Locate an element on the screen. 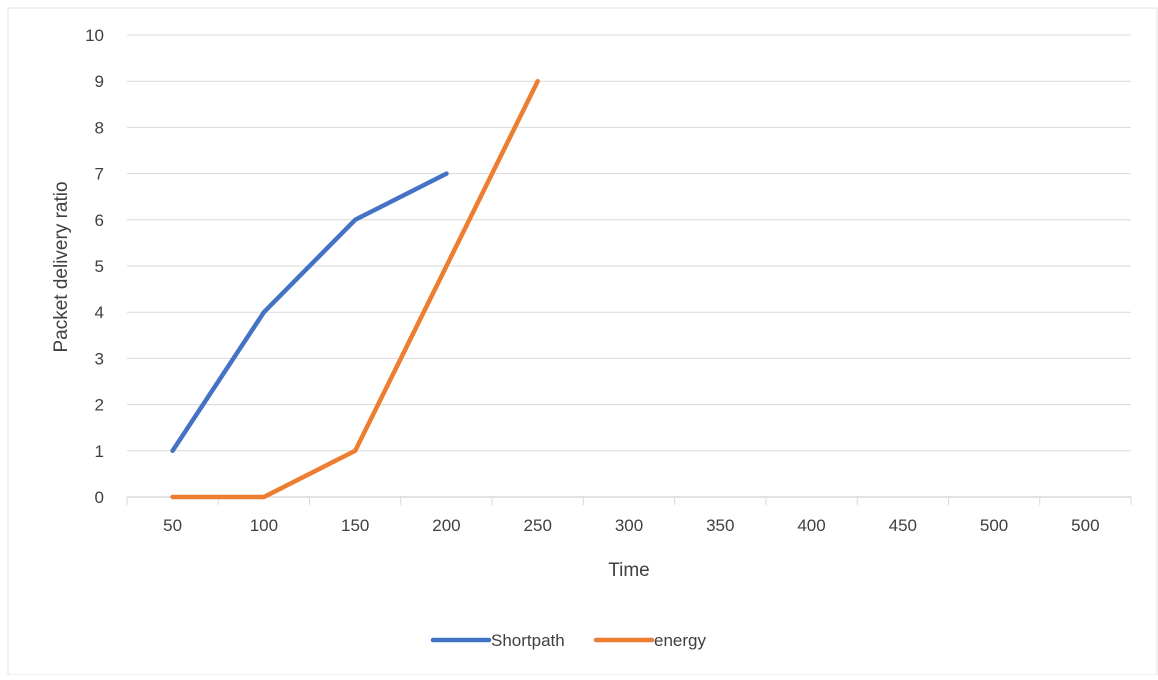 The height and width of the screenshot is (680, 1158). y-tick-label: 0 is located at coordinates (99, 497).